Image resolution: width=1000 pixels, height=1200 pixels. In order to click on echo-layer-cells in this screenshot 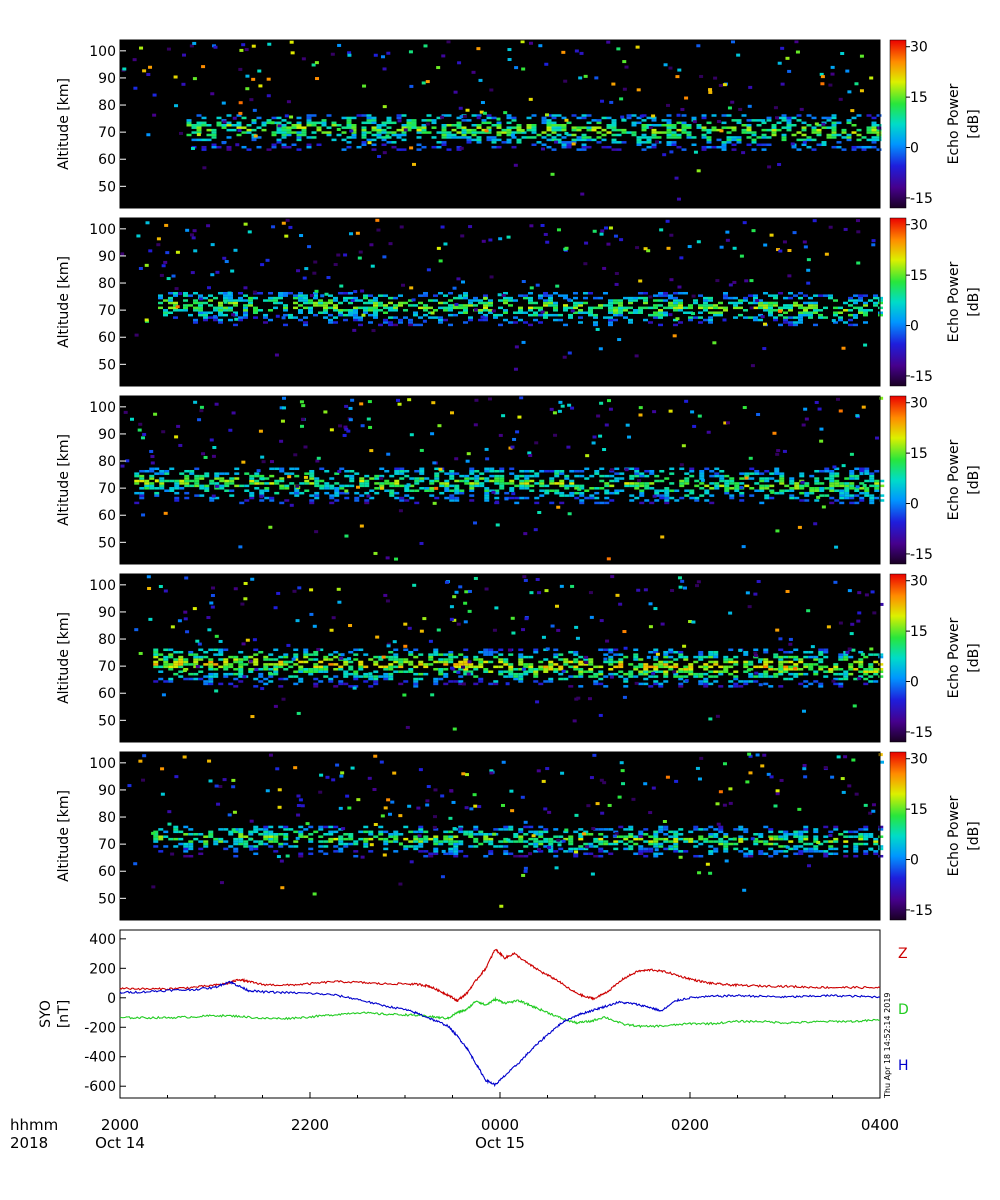, I will do `click(501, 294)`.